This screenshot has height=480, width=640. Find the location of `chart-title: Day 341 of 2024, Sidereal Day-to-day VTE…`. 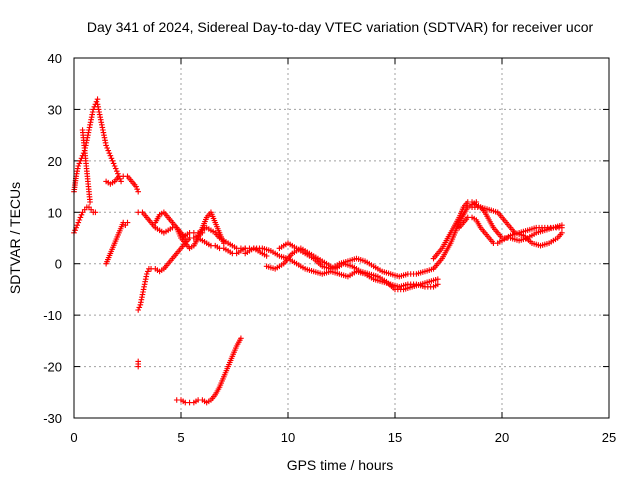

chart-title: Day 341 of 2024, Sidereal Day-to-day VTE… is located at coordinates (340, 27).